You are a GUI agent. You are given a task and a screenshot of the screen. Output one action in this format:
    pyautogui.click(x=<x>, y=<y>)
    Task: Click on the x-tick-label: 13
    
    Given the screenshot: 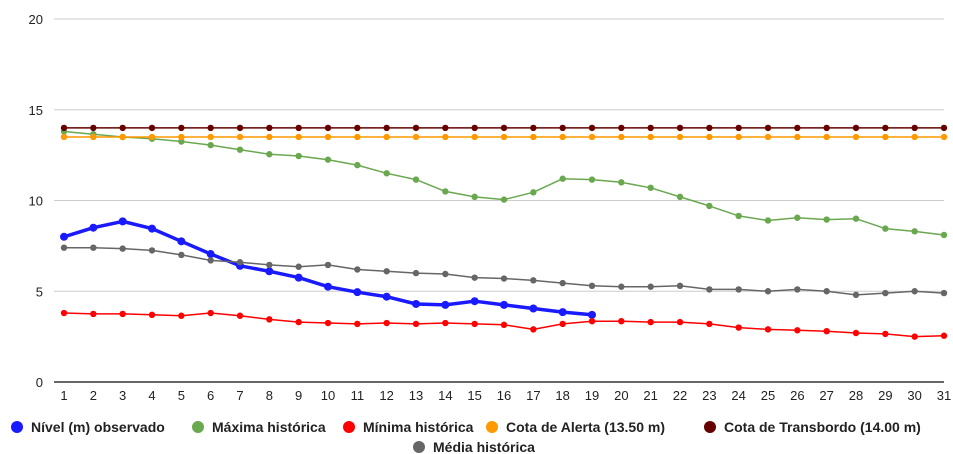 What is the action you would take?
    pyautogui.click(x=416, y=395)
    